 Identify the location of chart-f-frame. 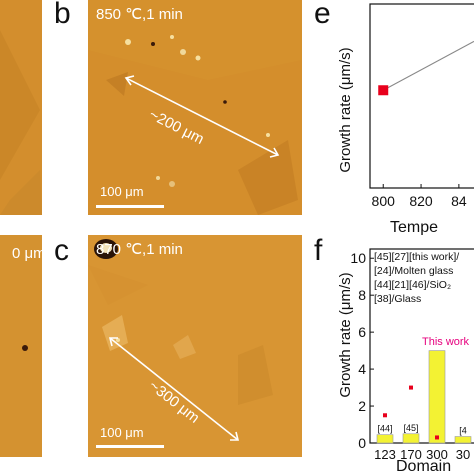
(421, 346).